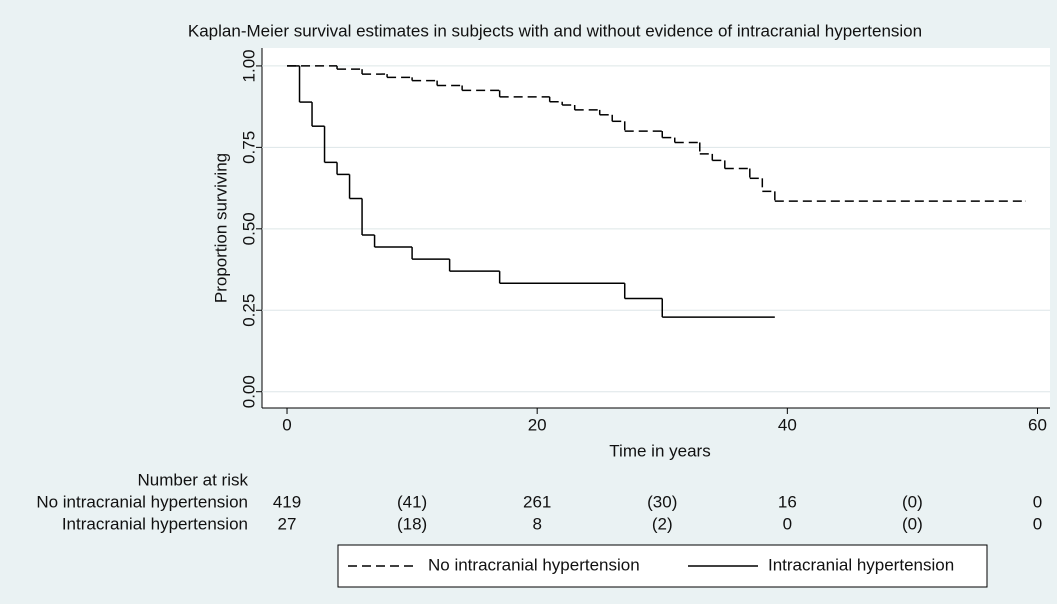  What do you see at coordinates (192, 479) in the screenshot?
I see `risk-table-title: Number at risk` at bounding box center [192, 479].